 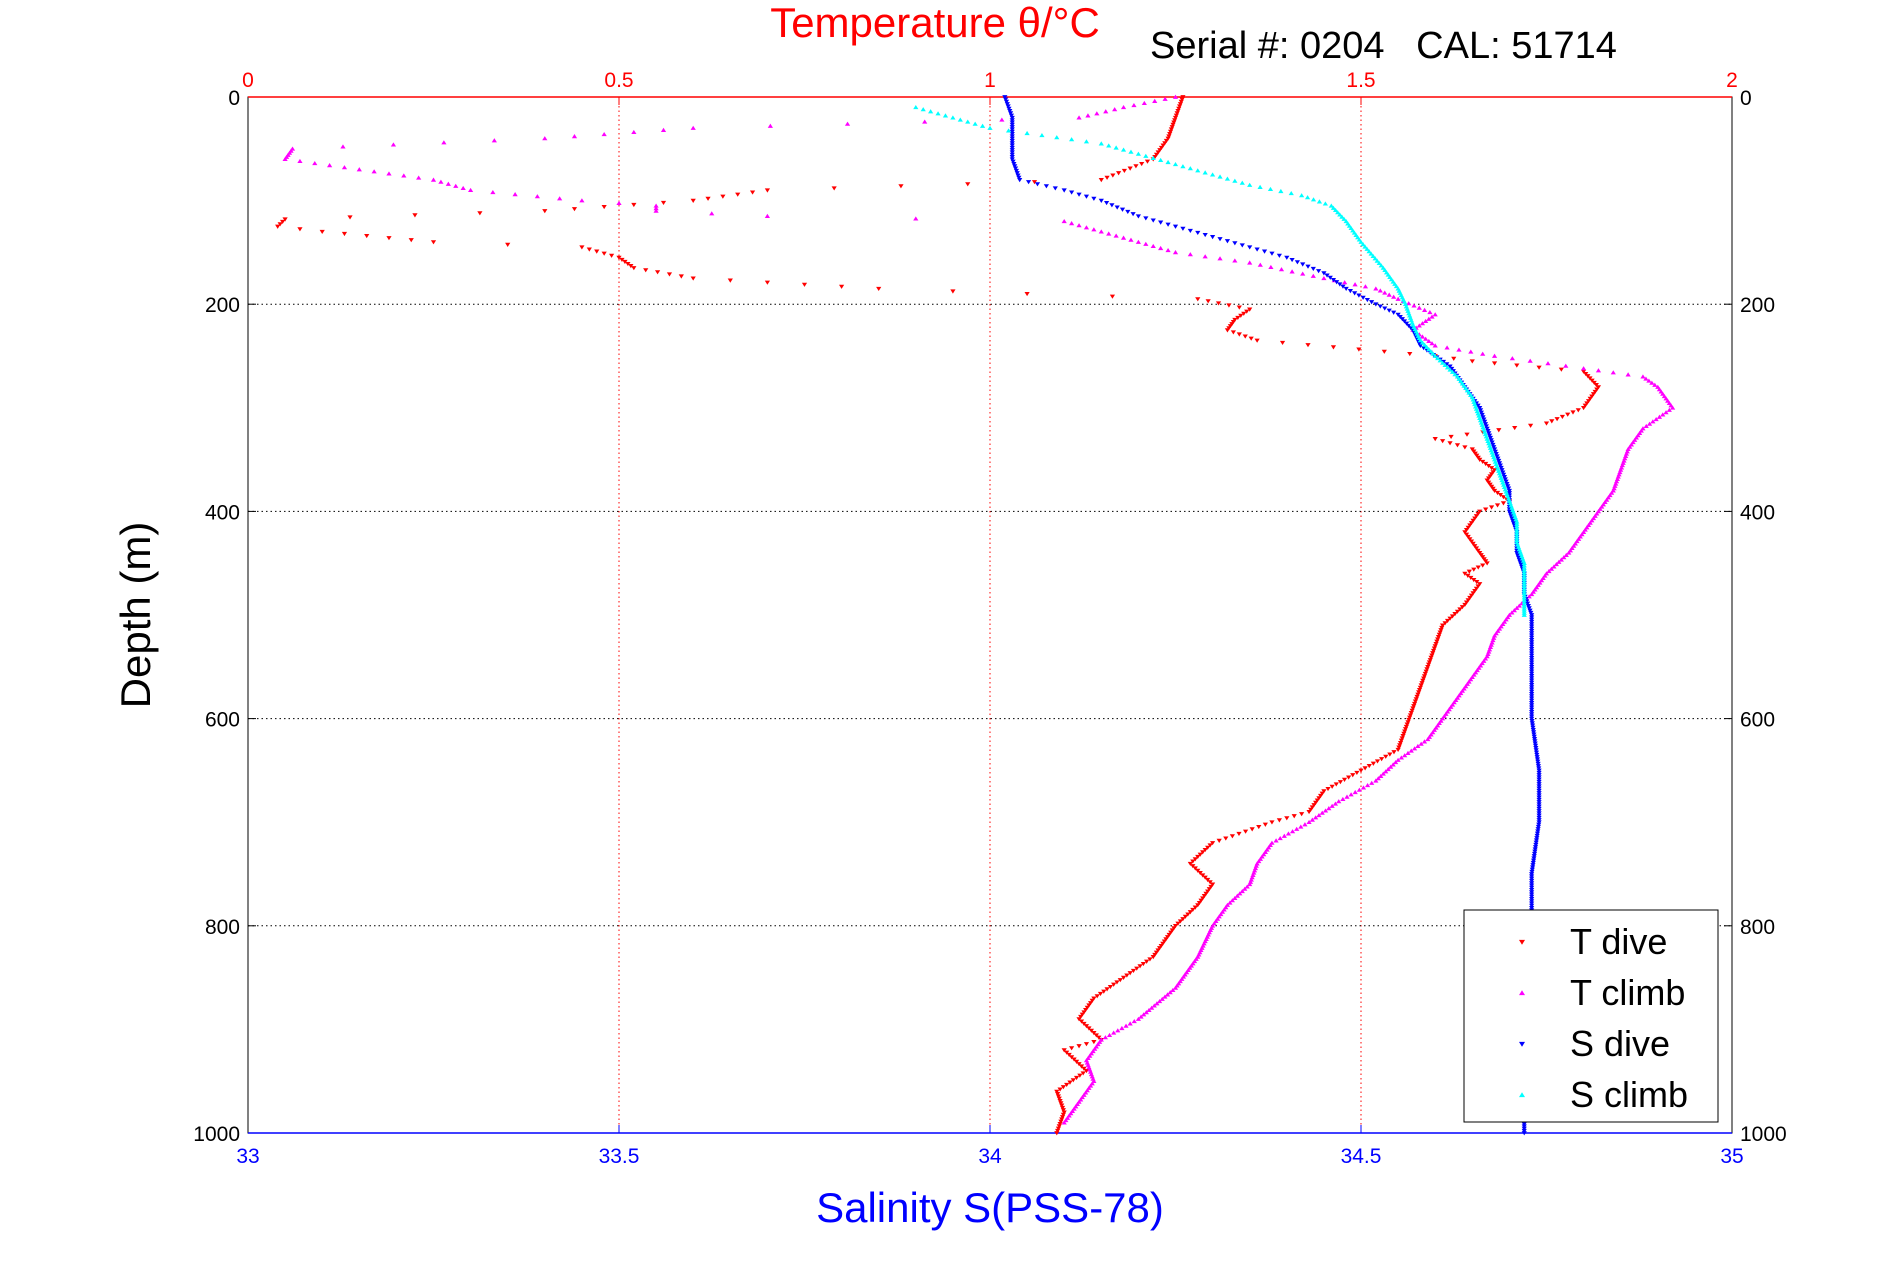 What do you see at coordinates (619, 1156) in the screenshot?
I see `salinity-tick-label: 33.5` at bounding box center [619, 1156].